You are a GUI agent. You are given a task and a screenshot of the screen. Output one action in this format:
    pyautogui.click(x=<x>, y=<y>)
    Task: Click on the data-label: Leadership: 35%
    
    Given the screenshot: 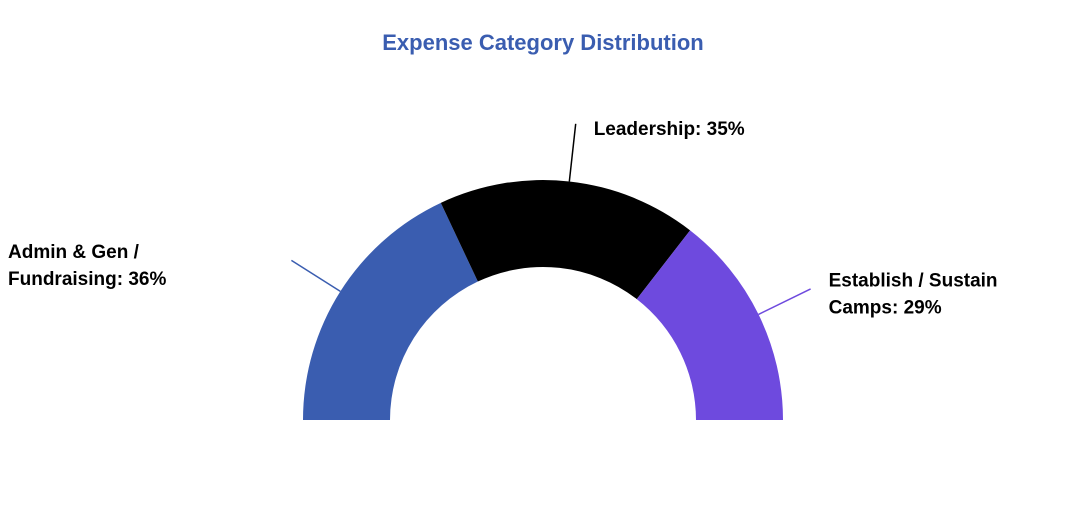 What is the action you would take?
    pyautogui.click(x=669, y=129)
    